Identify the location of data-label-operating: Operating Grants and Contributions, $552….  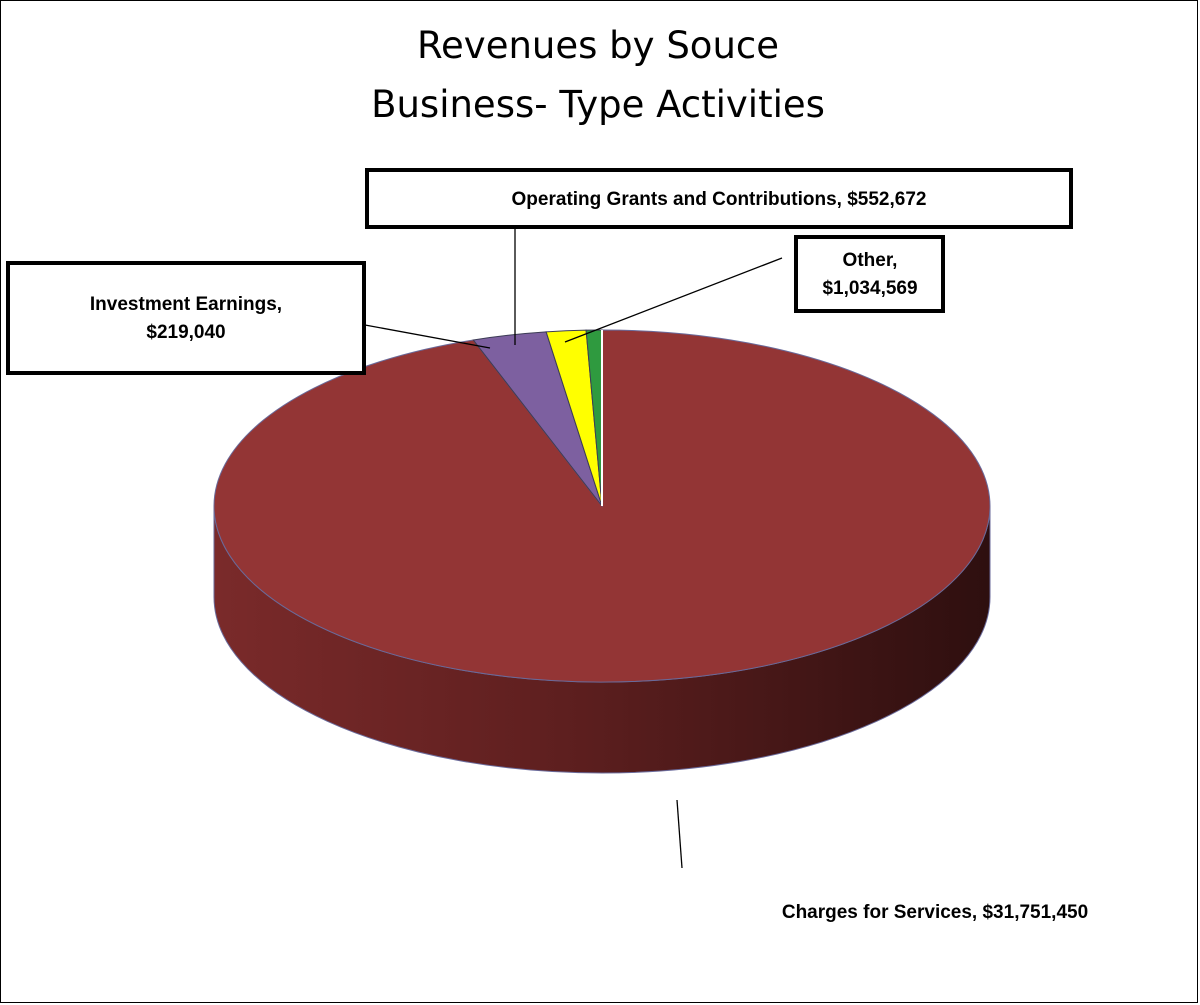
(719, 199).